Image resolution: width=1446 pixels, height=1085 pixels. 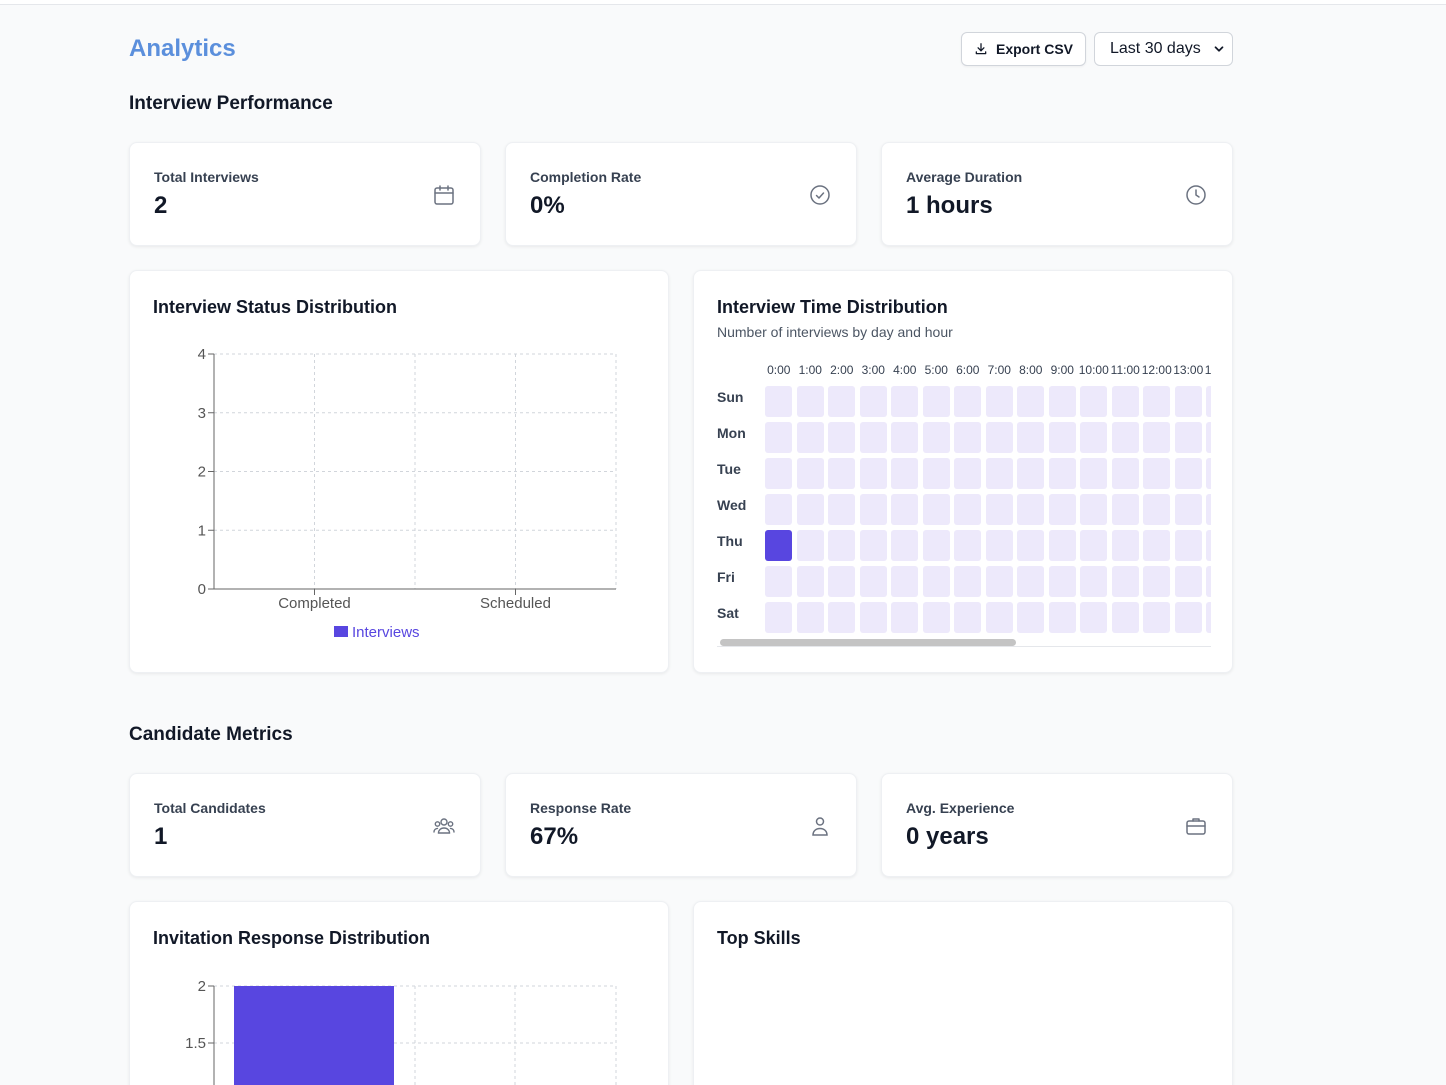 What do you see at coordinates (999, 370) in the screenshot?
I see `heatmap-hour-label: 7:00` at bounding box center [999, 370].